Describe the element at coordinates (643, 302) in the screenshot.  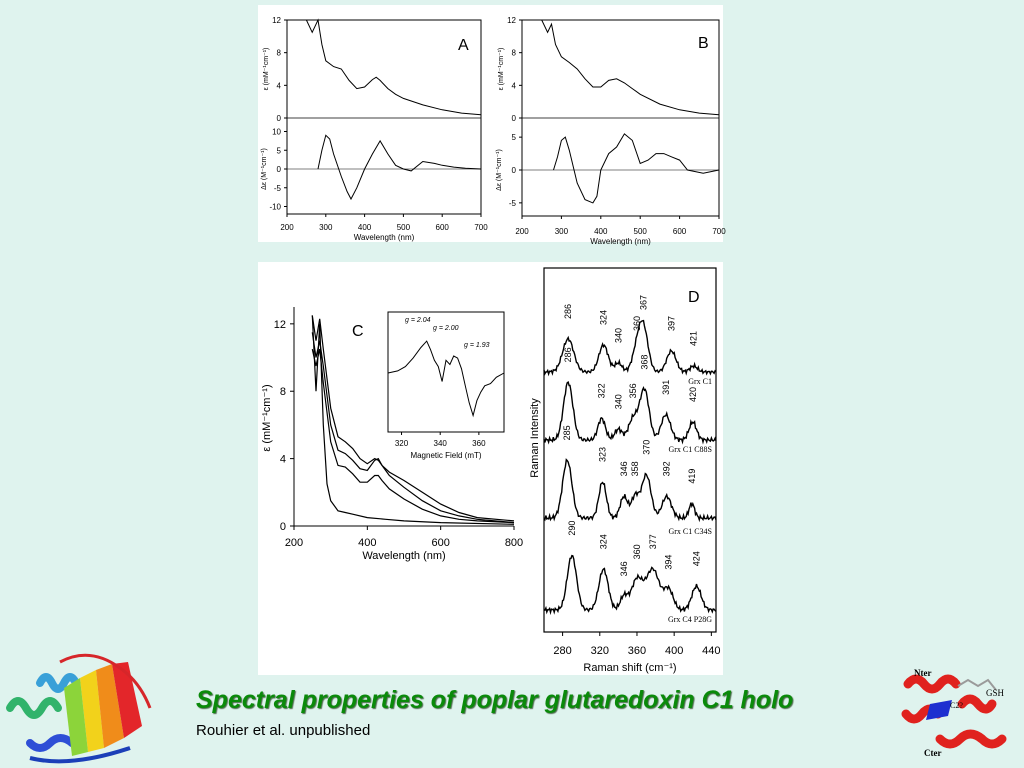
I see `panel-d-peak-label: 367` at that location.